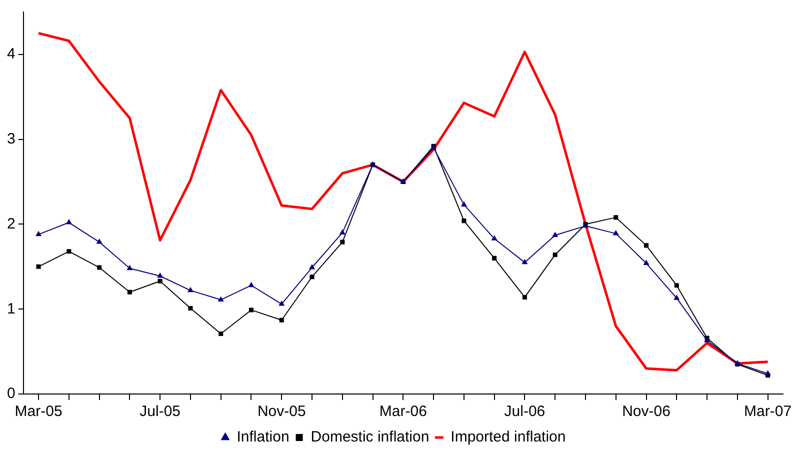 The height and width of the screenshot is (455, 797). I want to click on x-tick-label: Nov-05, so click(281, 411).